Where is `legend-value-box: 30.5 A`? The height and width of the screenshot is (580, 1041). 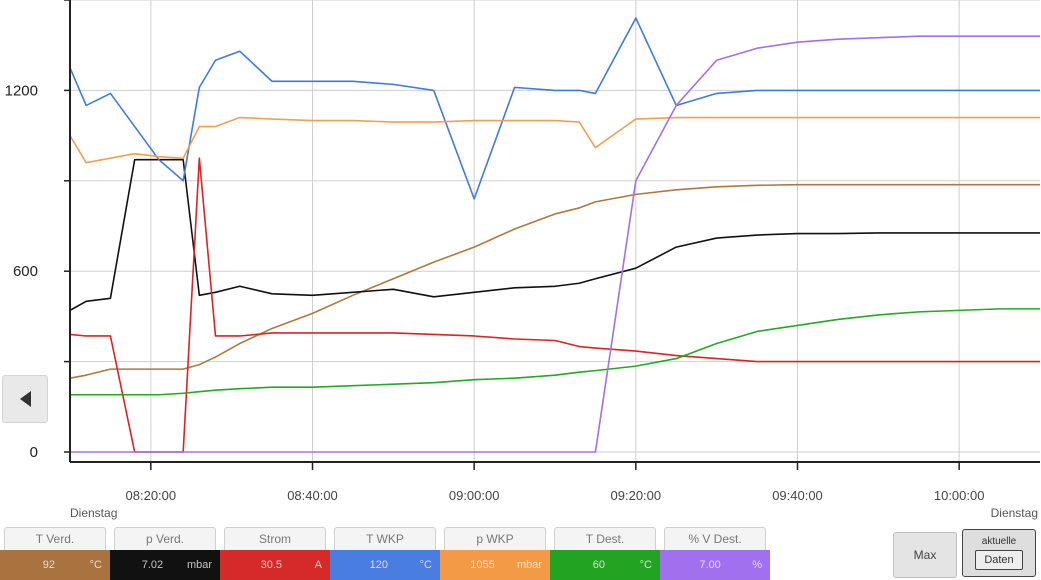
legend-value-box: 30.5 A is located at coordinates (275, 565).